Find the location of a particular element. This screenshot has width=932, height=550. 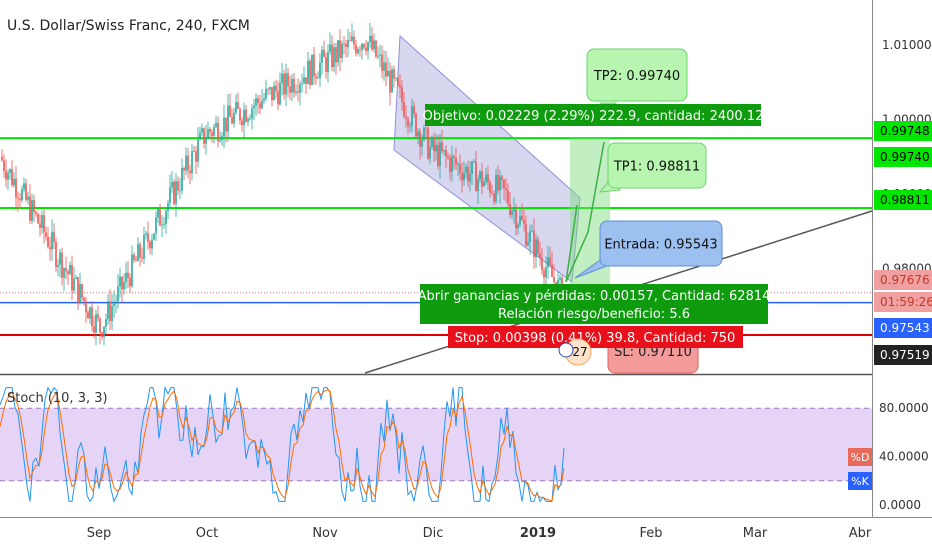

price-tag is located at coordinates (903, 157).